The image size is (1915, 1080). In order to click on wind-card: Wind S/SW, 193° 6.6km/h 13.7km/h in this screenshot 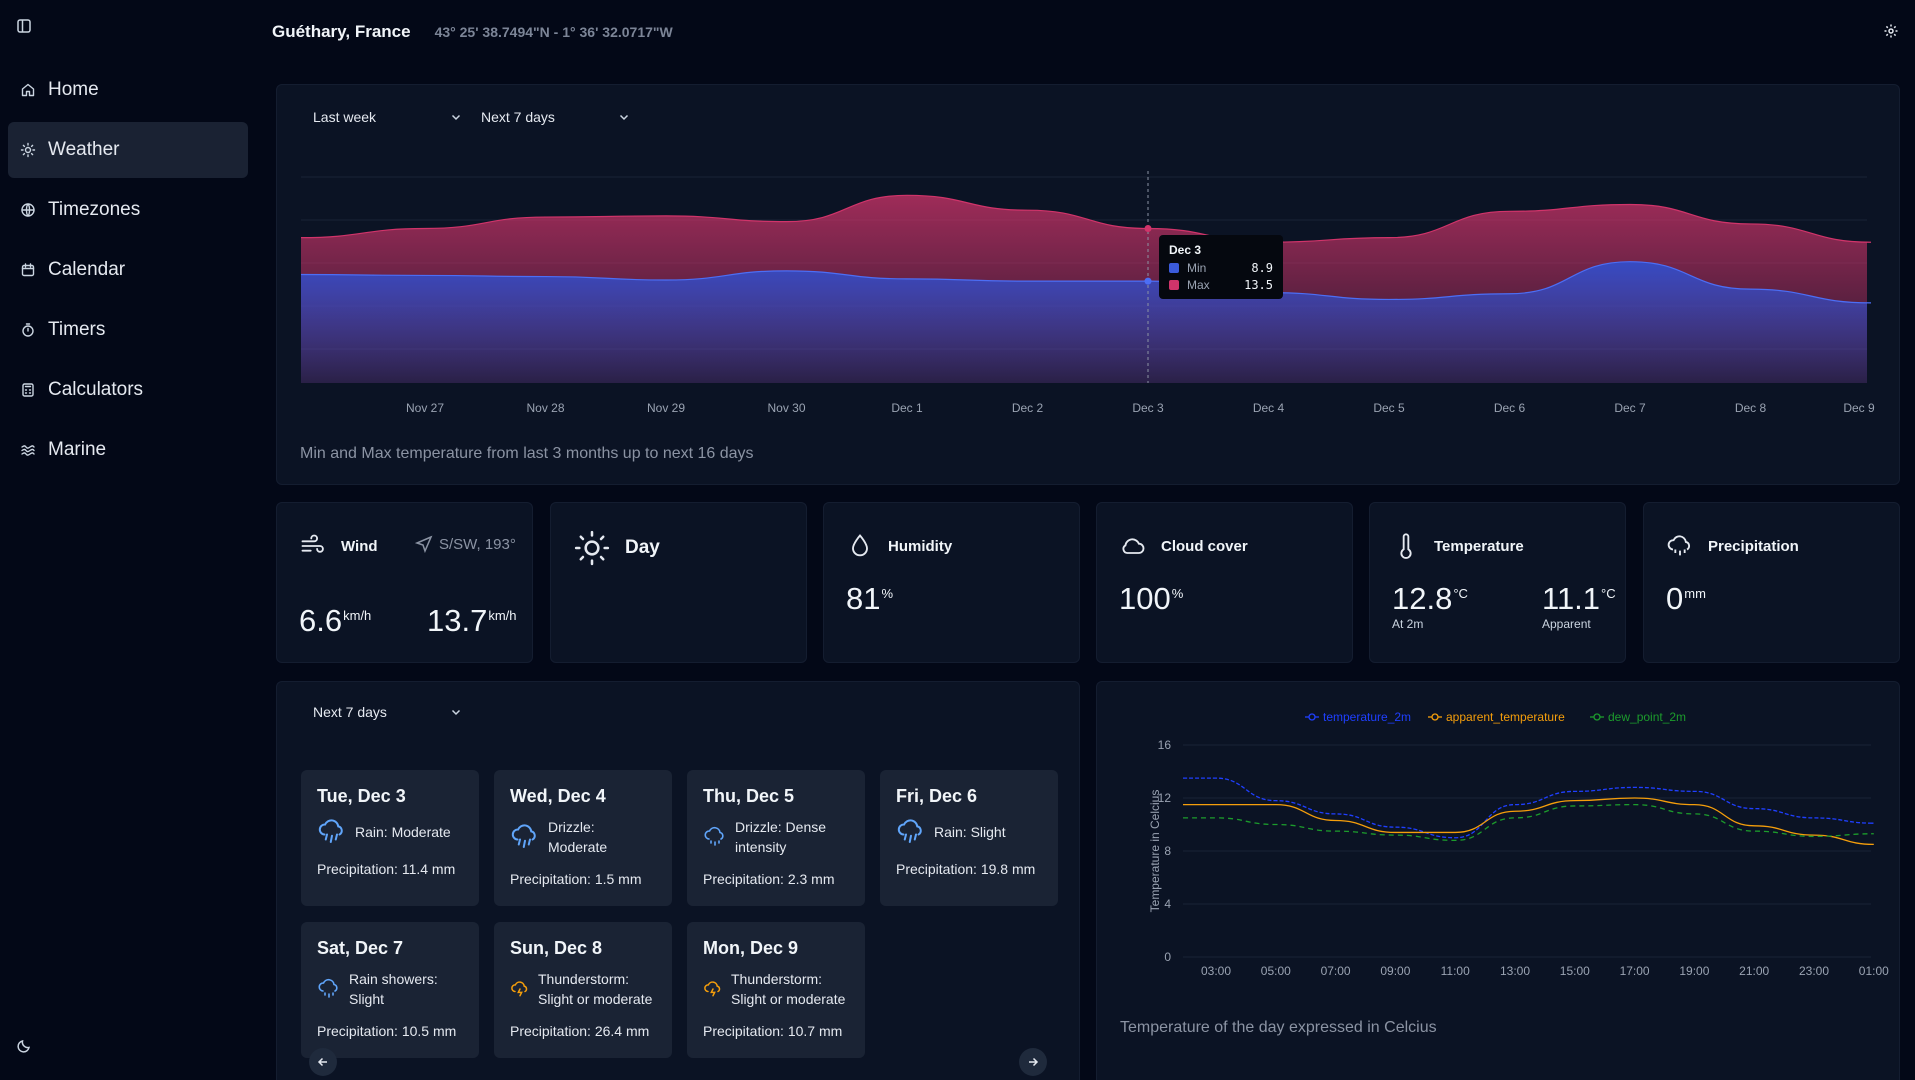, I will do `click(404, 582)`.